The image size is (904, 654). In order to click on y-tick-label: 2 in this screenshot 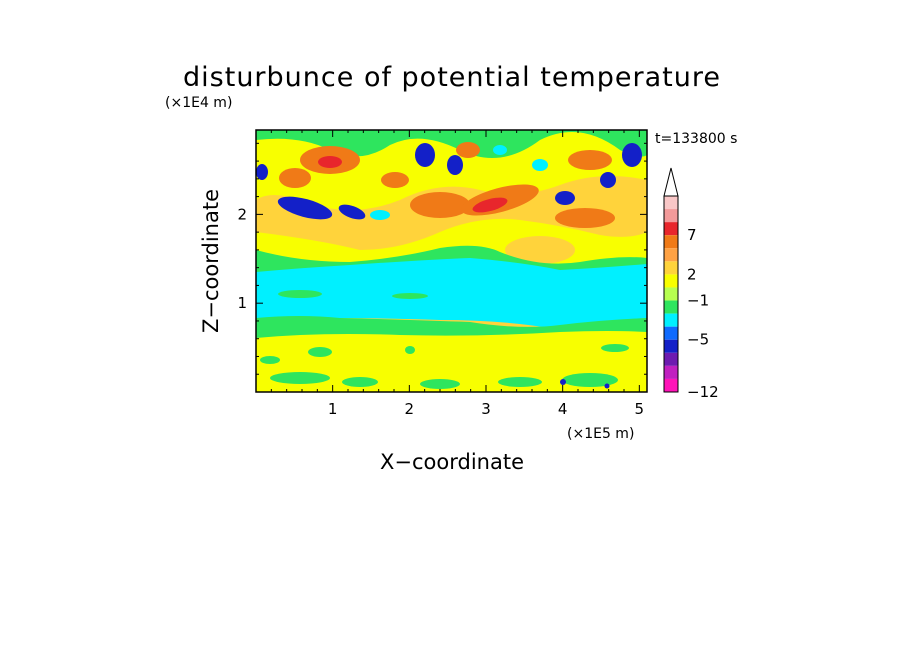, I will do `click(242, 214)`.